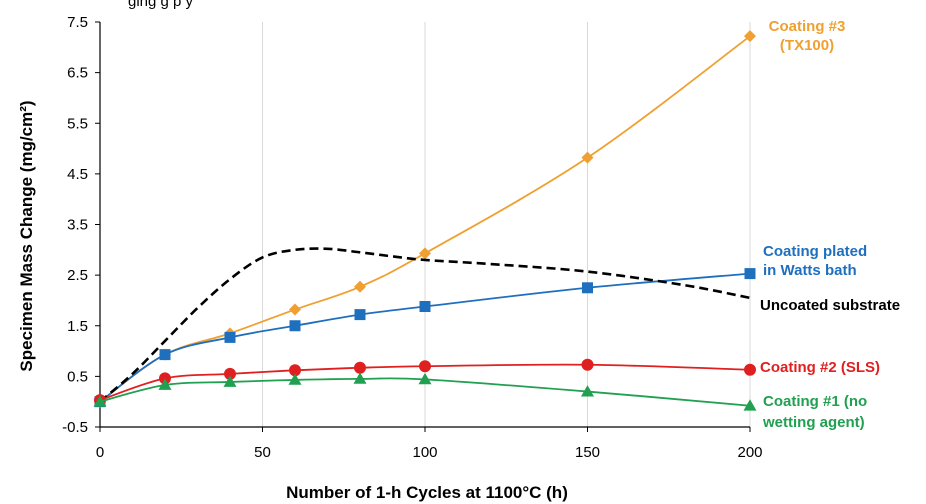 The width and height of the screenshot is (926, 504). Describe the element at coordinates (427, 492) in the screenshot. I see `x-axis-title: Number of 1-h Cycles at 1100°C (h)` at that location.